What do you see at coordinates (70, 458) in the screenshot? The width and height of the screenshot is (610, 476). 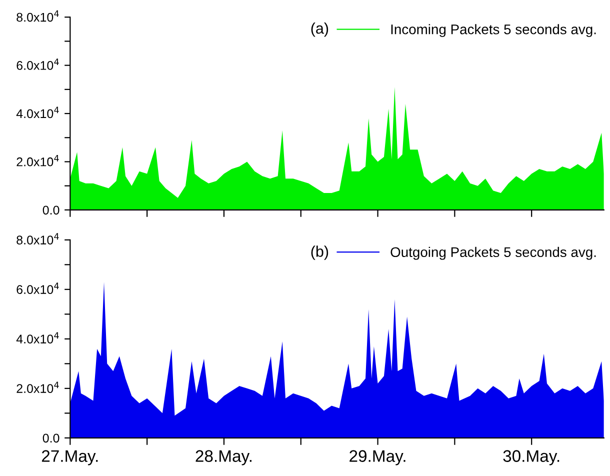 I see `x-tick-label: 27.May.` at bounding box center [70, 458].